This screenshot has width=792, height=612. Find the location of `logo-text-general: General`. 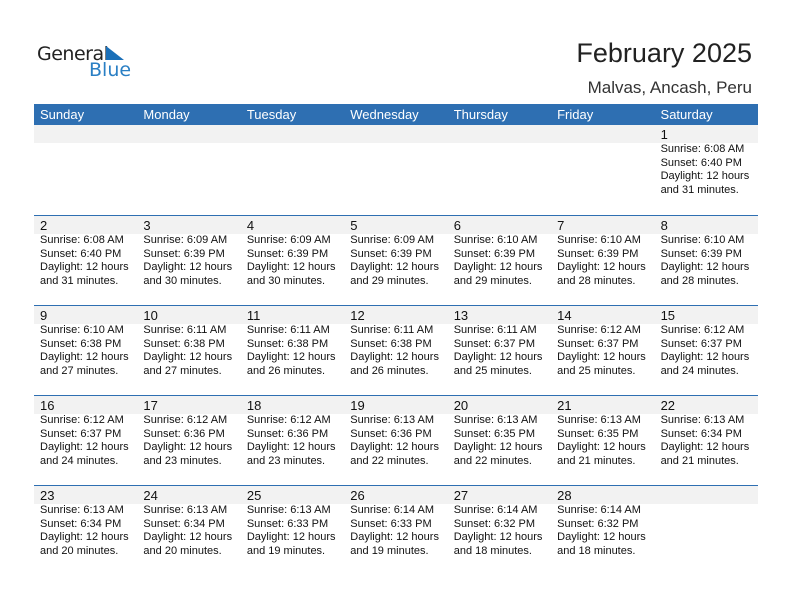

logo-text-general: General is located at coordinates (73, 54).